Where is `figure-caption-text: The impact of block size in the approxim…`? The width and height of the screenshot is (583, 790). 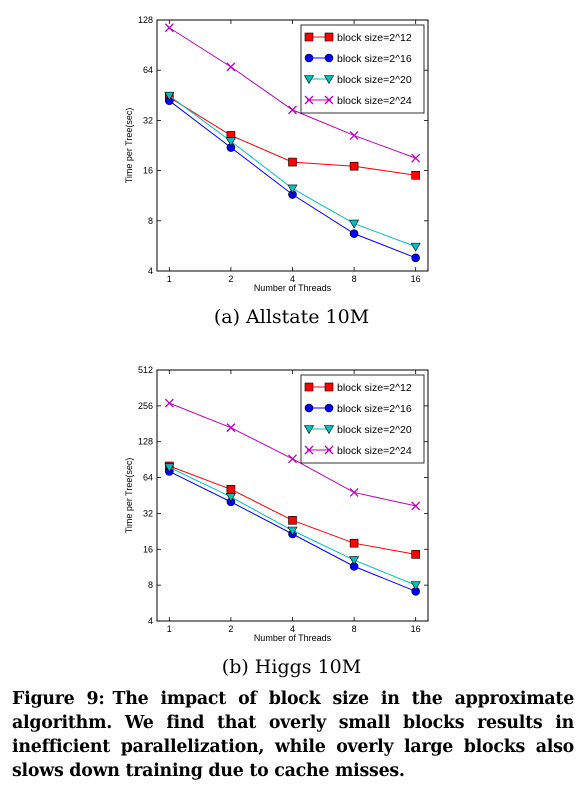
figure-caption-text: The impact of block size in the approxim… is located at coordinates (293, 735).